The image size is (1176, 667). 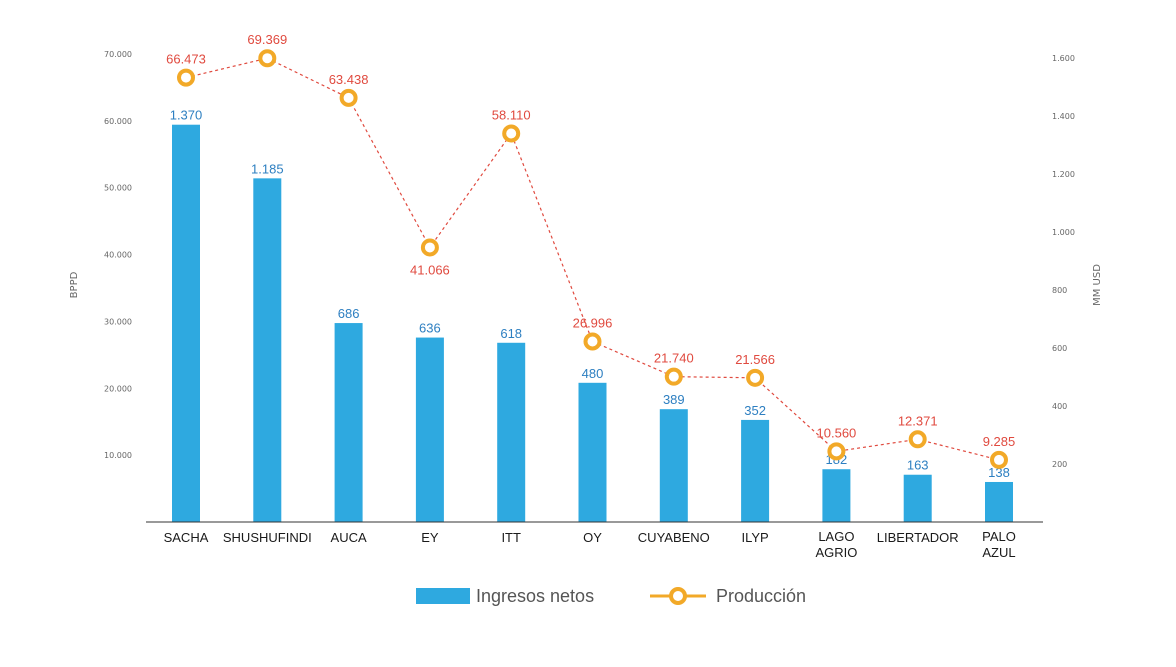 I want to click on left-tick-label: 50.000, so click(x=118, y=188).